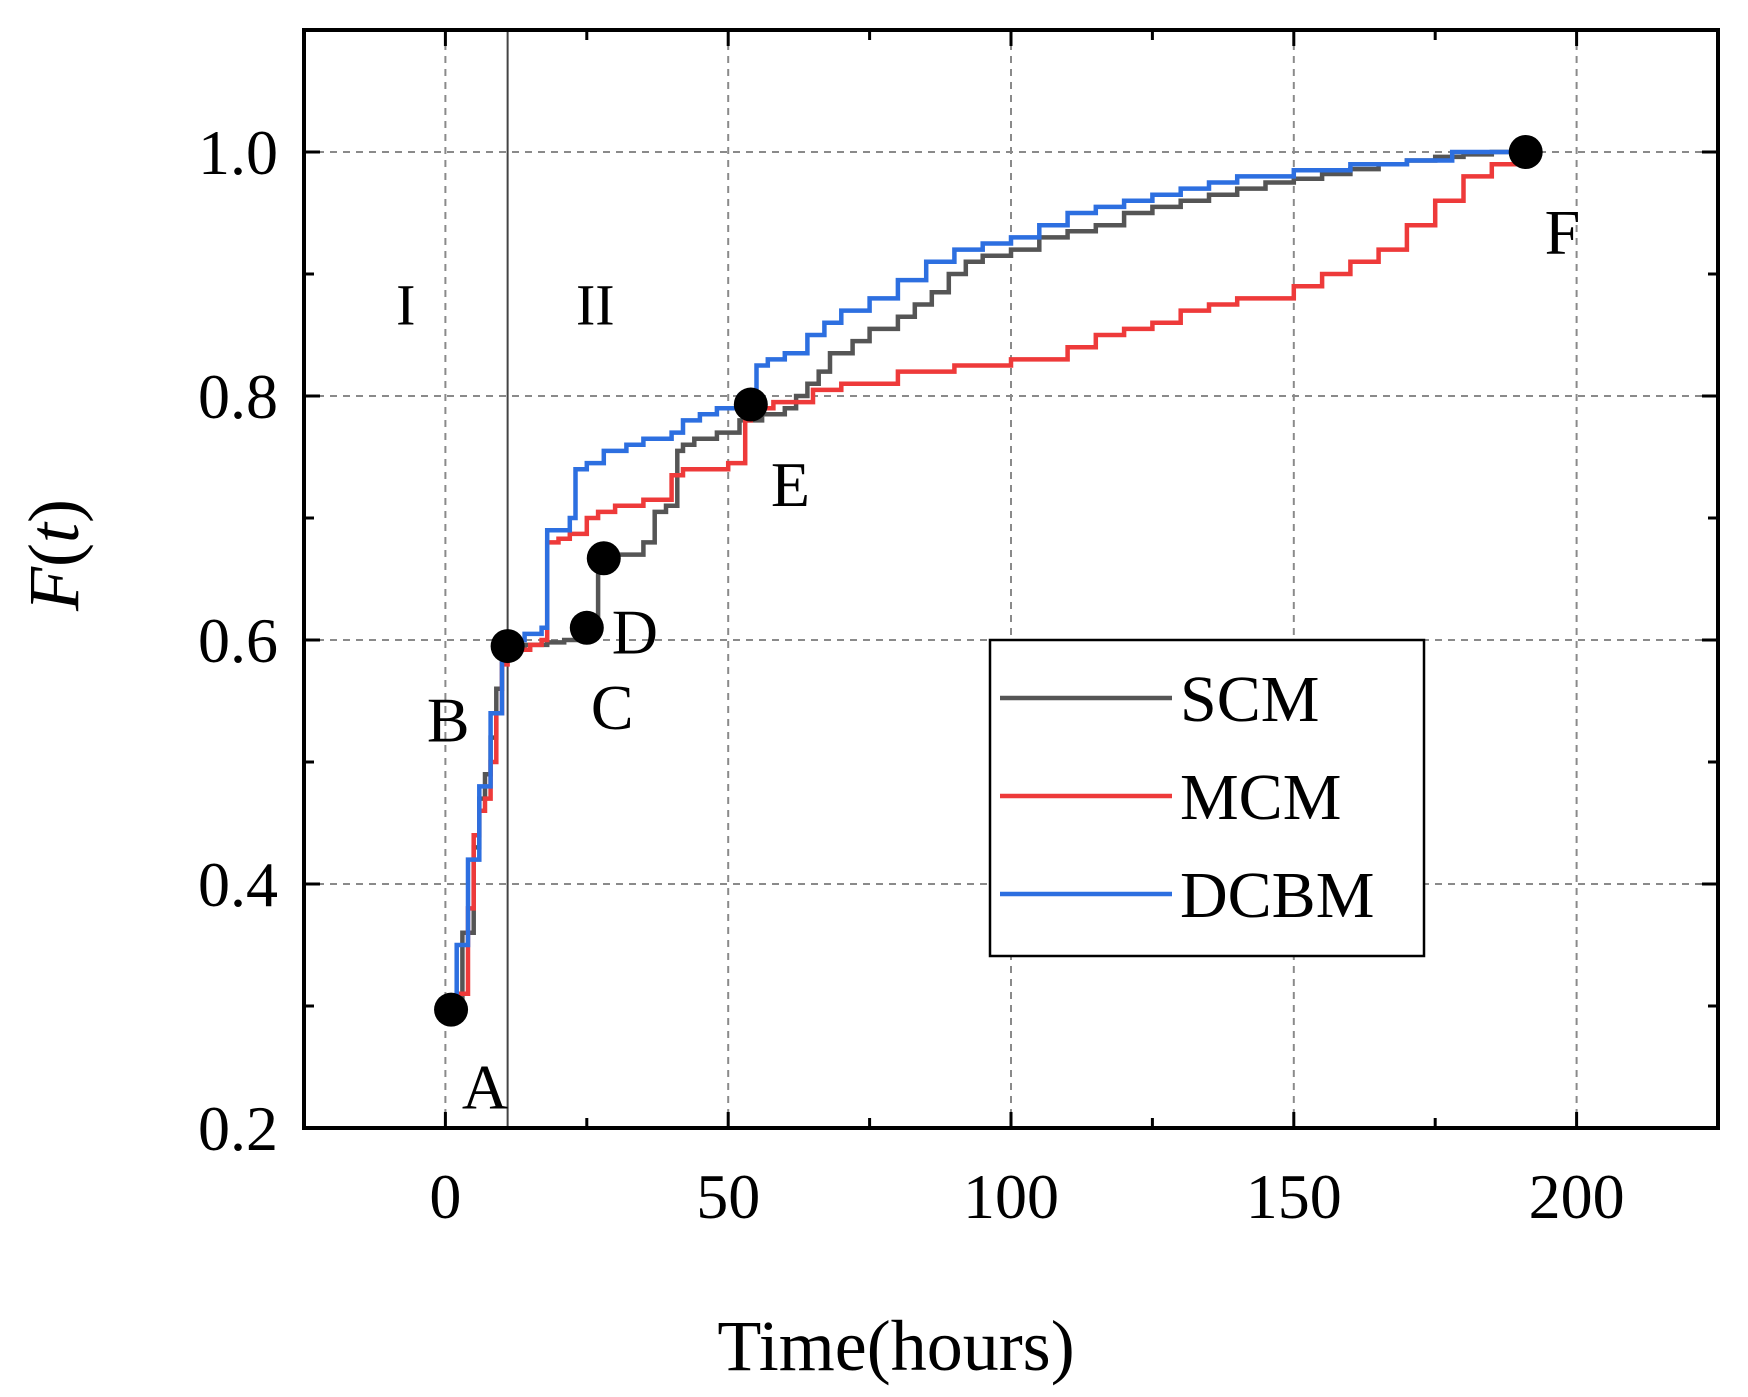  What do you see at coordinates (238, 396) in the screenshot?
I see `y-tick-label: 0.8` at bounding box center [238, 396].